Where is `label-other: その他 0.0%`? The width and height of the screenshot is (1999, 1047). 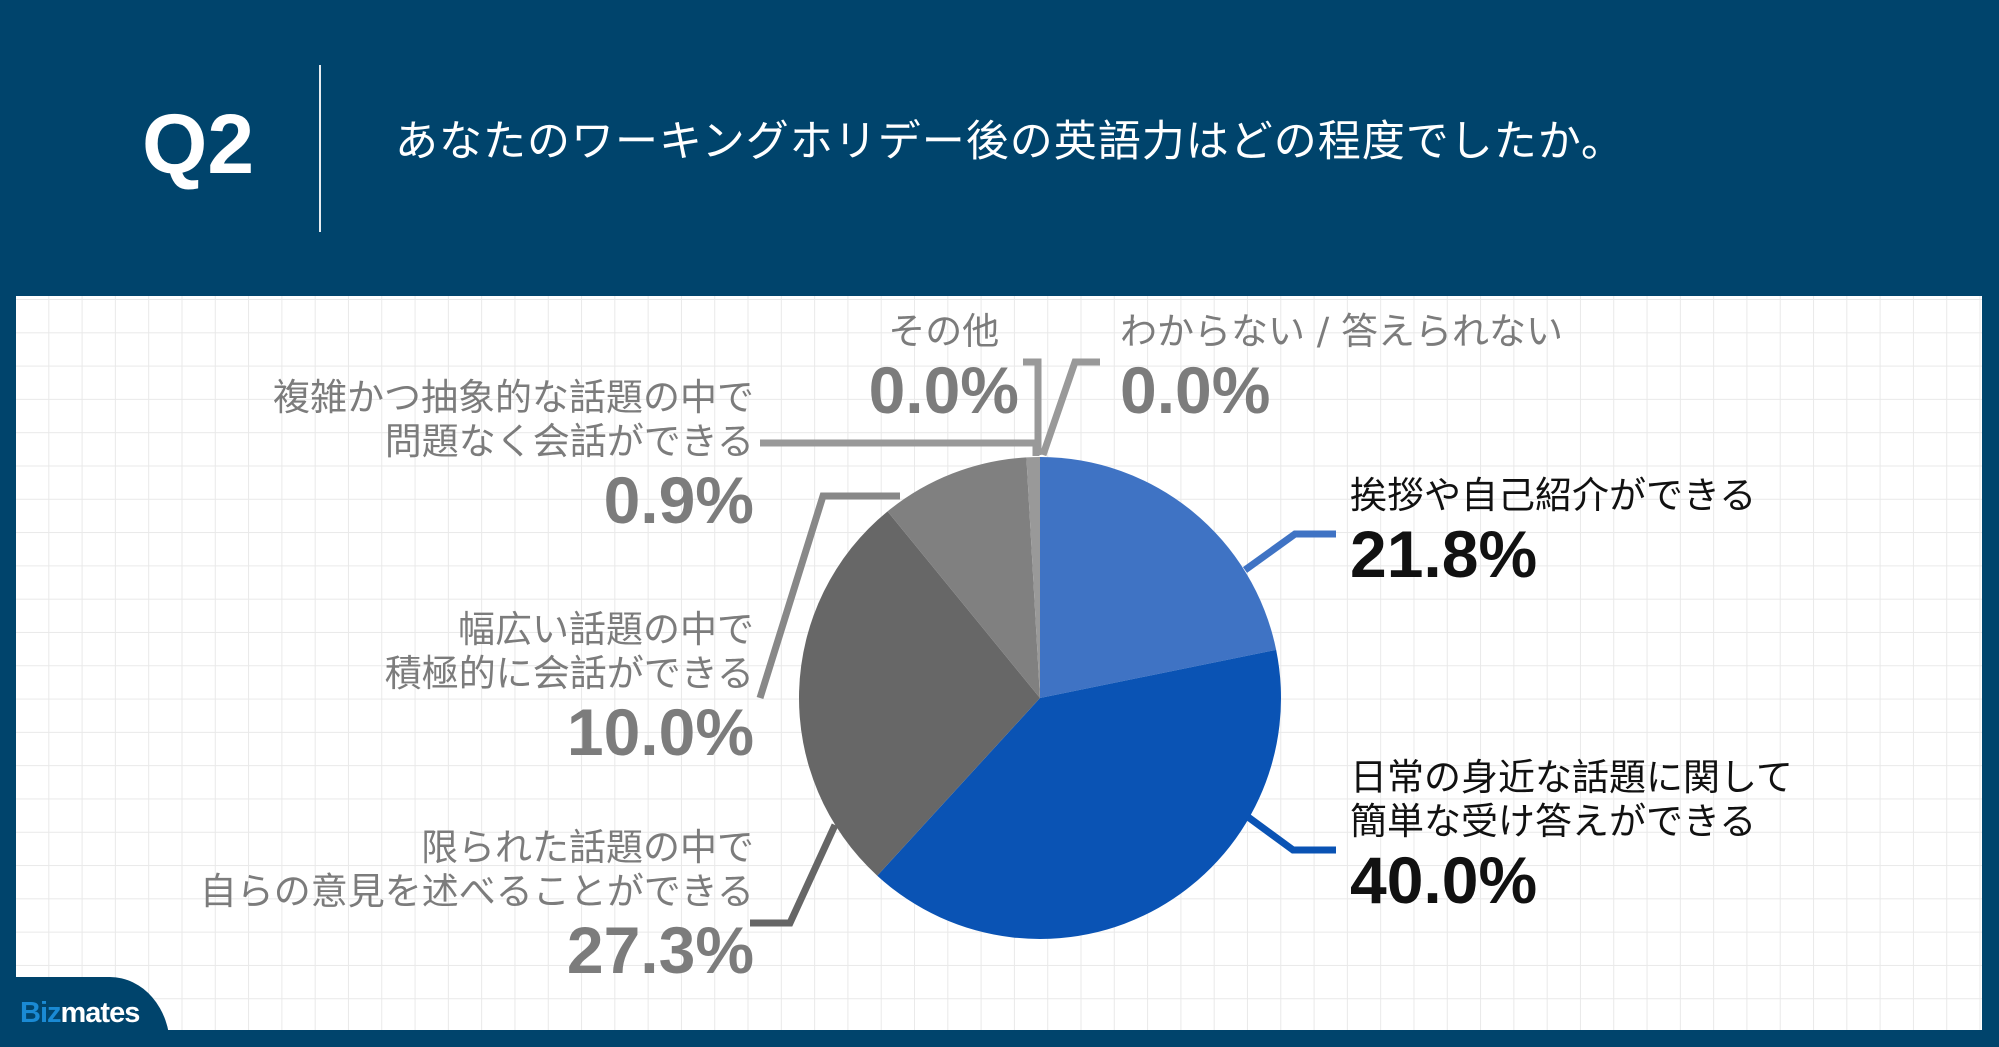 label-other: その他 0.0% is located at coordinates (944, 368).